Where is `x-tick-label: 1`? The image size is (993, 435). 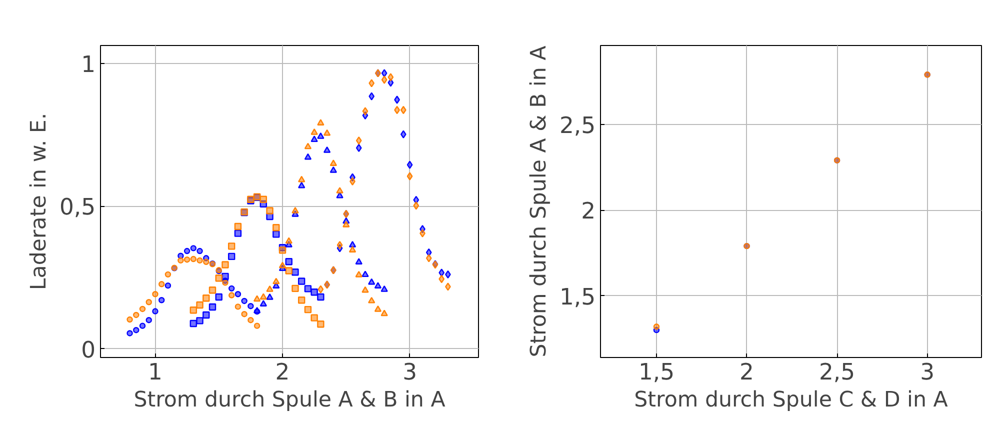 x-tick-label: 1 is located at coordinates (155, 373).